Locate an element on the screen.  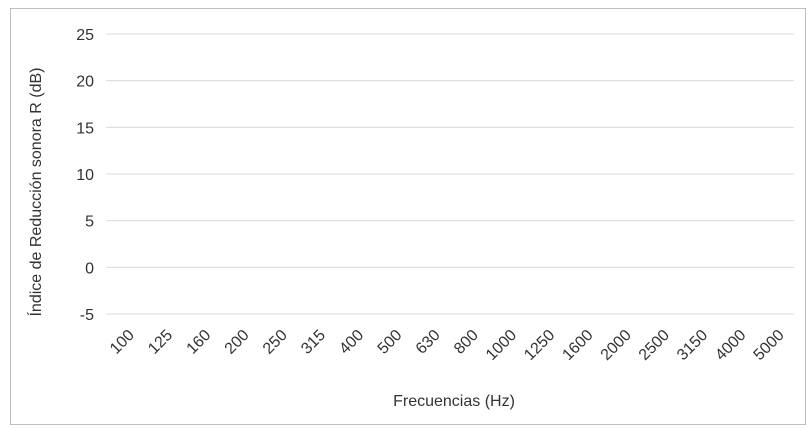
x-tick-label: 3150 is located at coordinates (692, 345).